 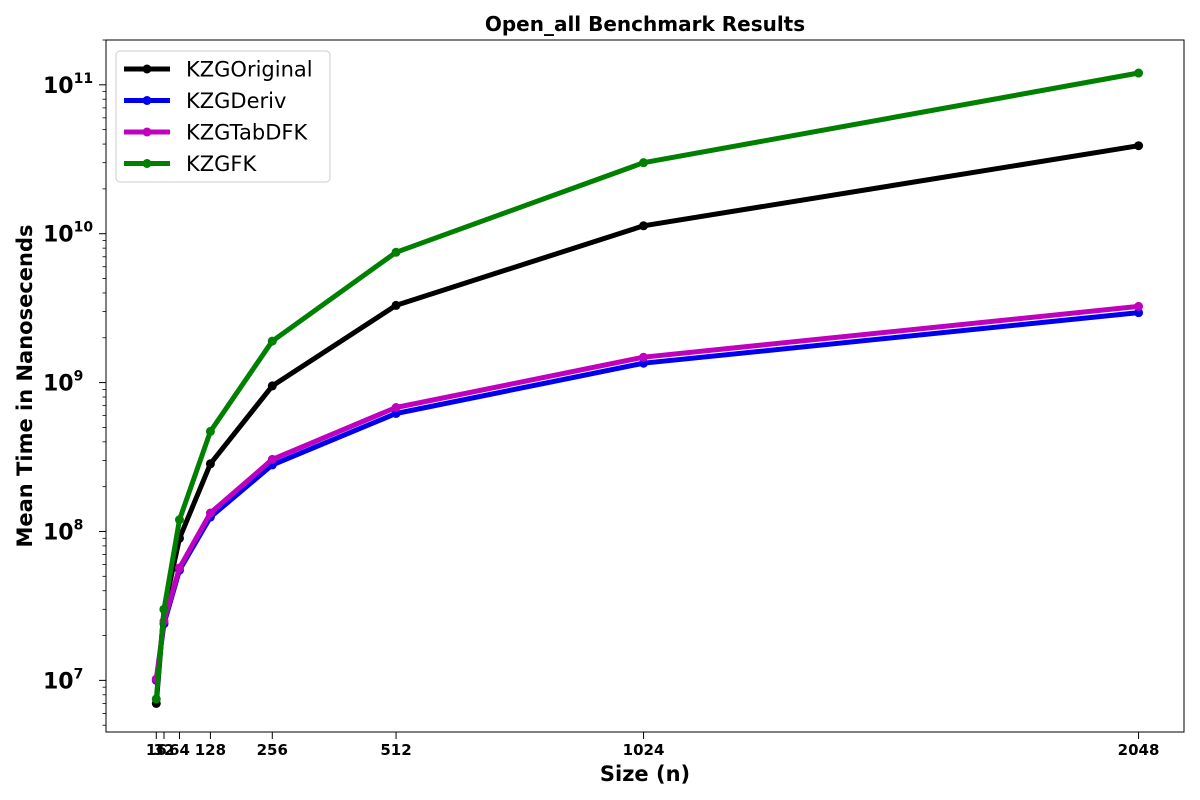 I want to click on y-tick-label: 10⁷, so click(x=63, y=680).